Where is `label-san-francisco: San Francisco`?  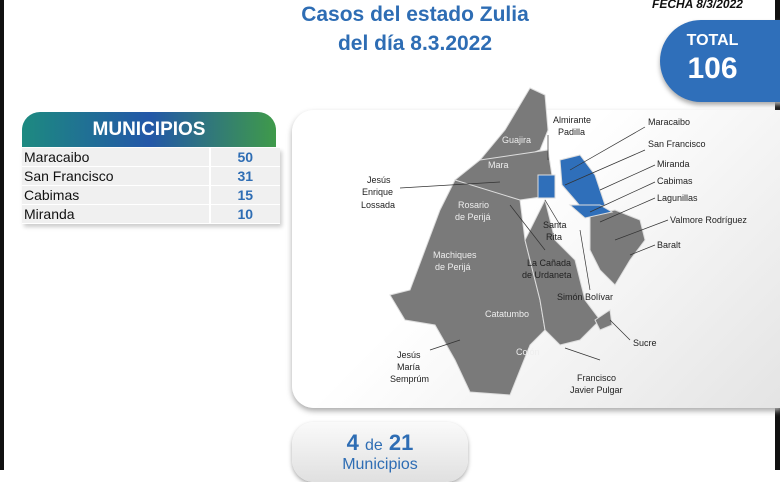
label-san-francisco: San Francisco is located at coordinates (677, 144).